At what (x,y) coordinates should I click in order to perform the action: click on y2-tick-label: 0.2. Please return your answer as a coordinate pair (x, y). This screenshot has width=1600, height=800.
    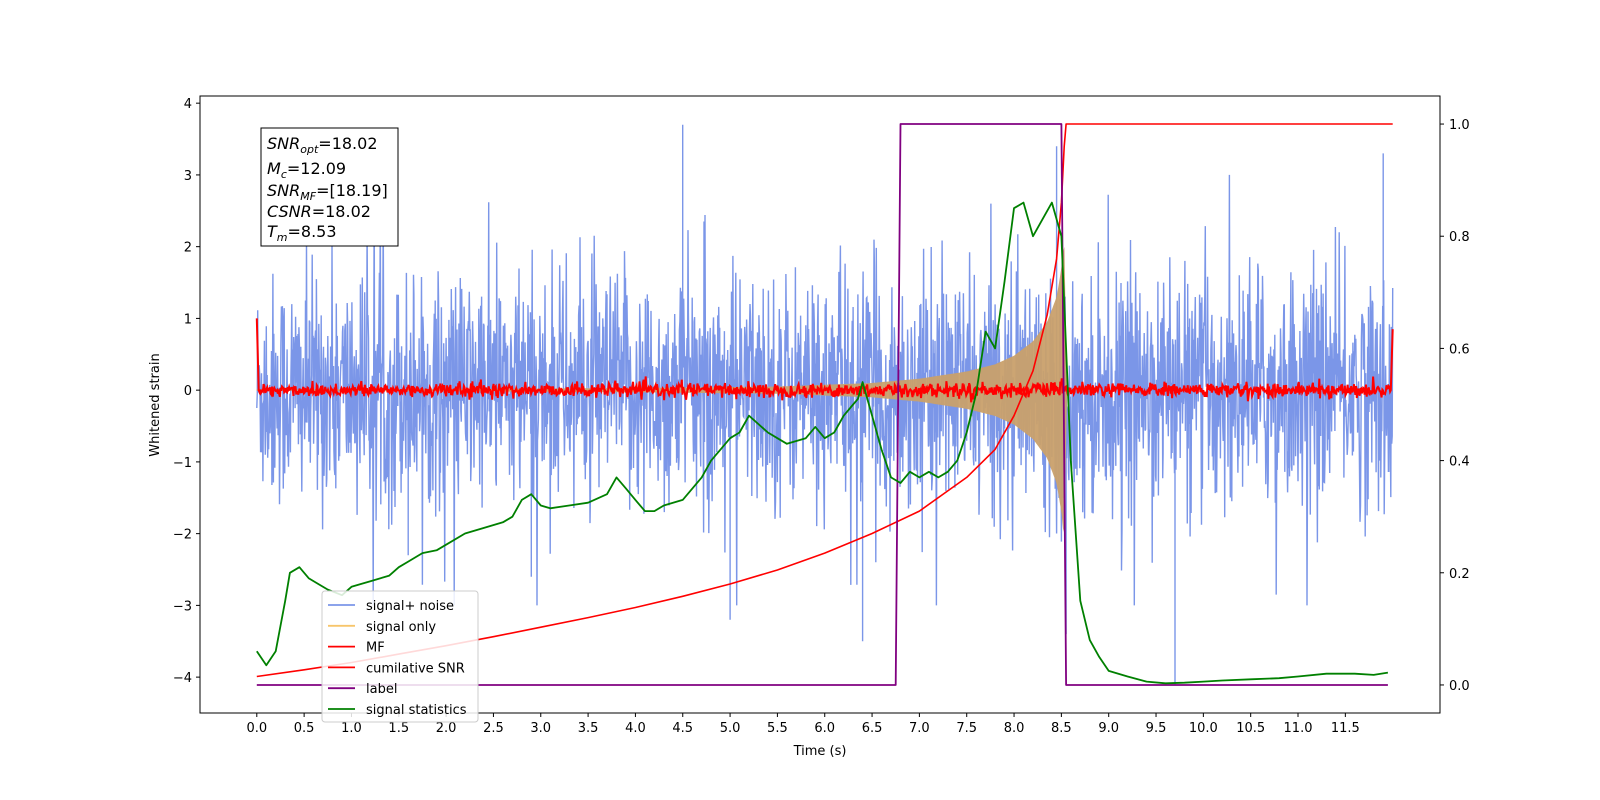
    Looking at the image, I should click on (1459, 574).